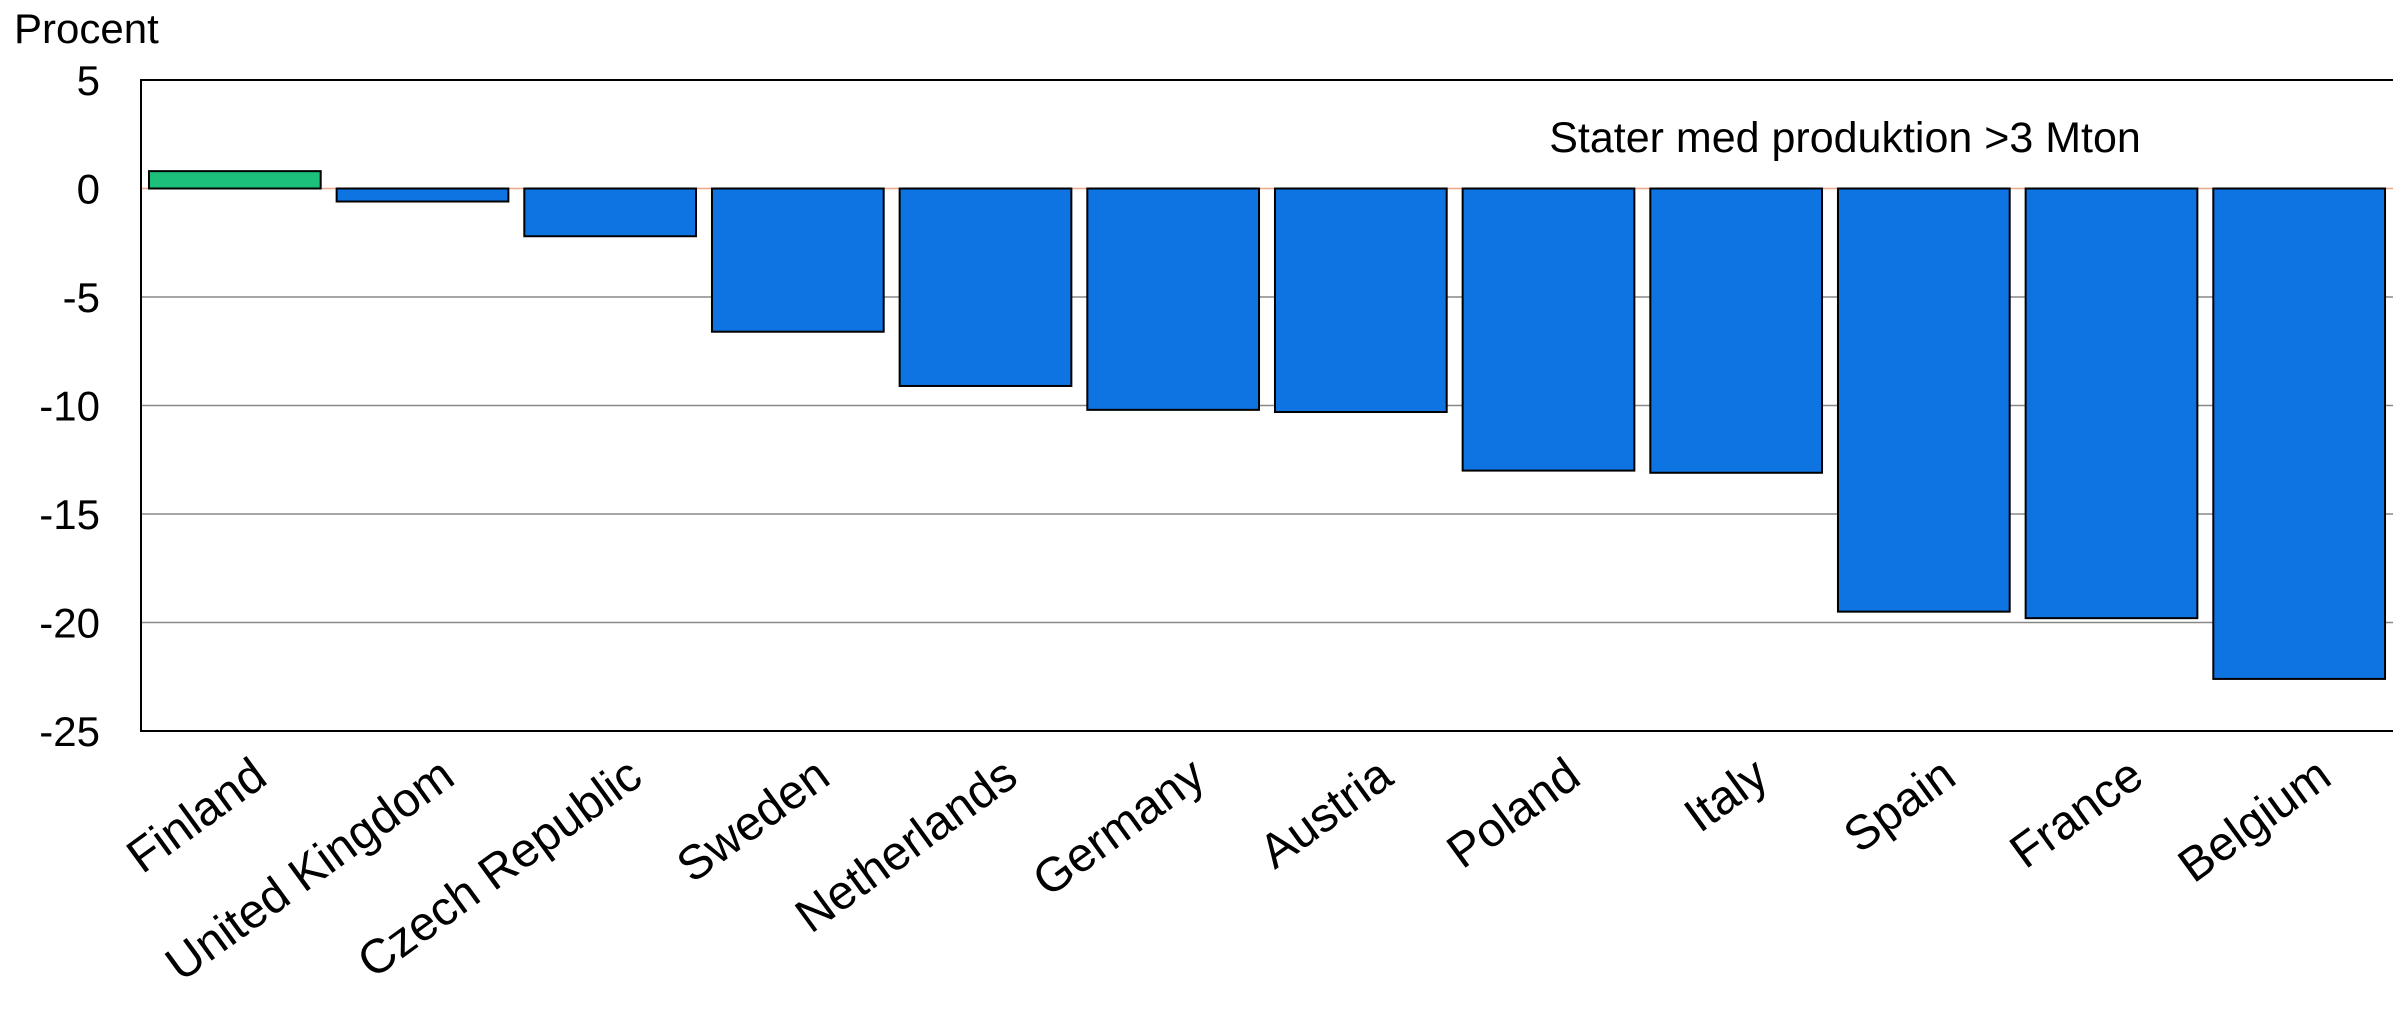  Describe the element at coordinates (88, 189) in the screenshot. I see `y-tick-label: 0` at that location.